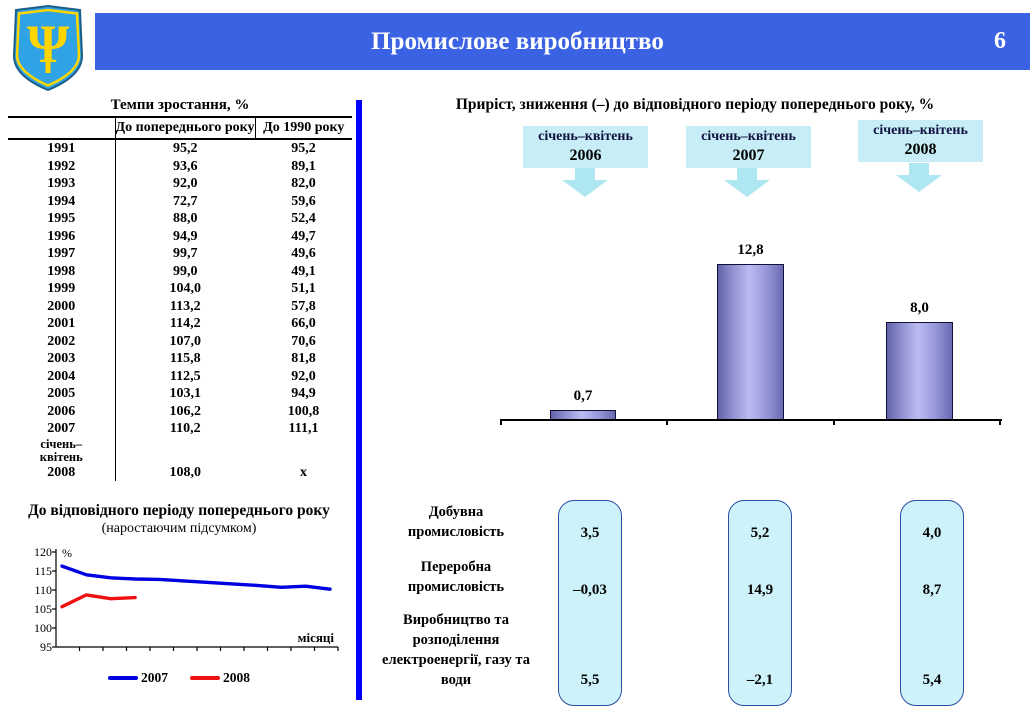 The height and width of the screenshot is (713, 1030). I want to click on to-1990-cell: 94,9, so click(303, 393).